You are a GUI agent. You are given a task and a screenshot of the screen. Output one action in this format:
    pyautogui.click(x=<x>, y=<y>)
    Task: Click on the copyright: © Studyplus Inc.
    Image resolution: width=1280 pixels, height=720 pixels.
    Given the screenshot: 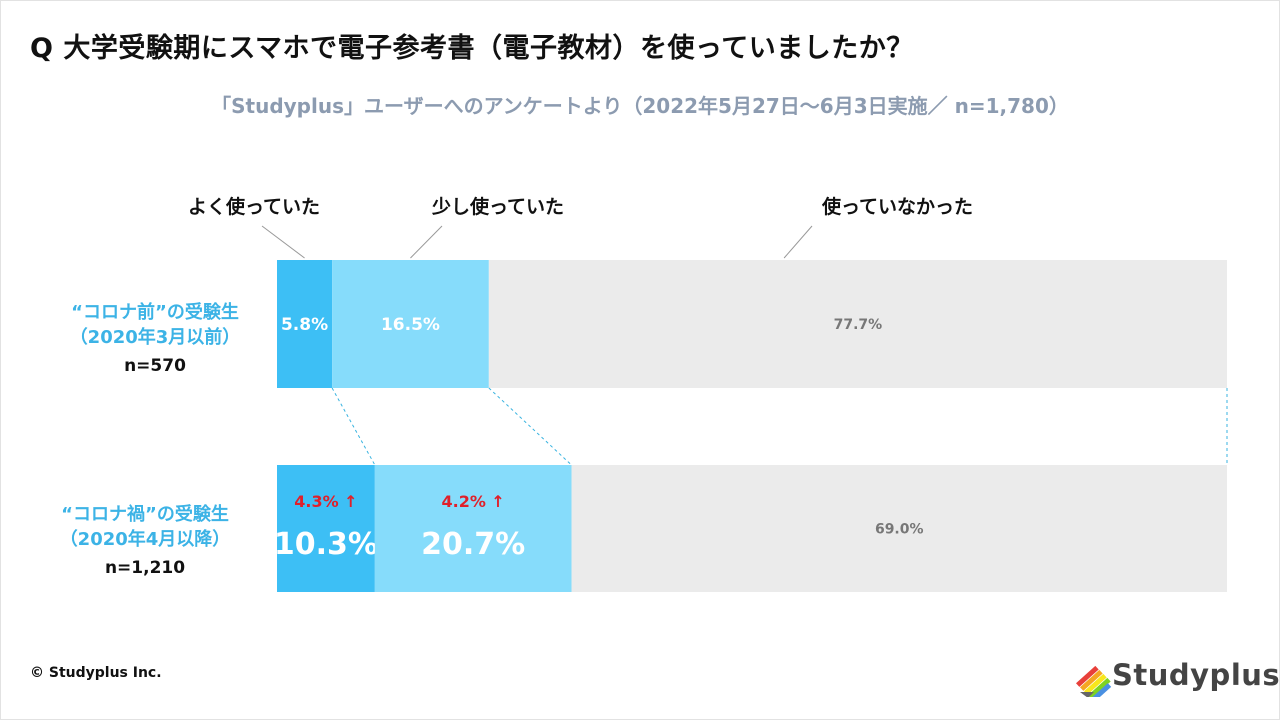 What is the action you would take?
    pyautogui.click(x=96, y=673)
    